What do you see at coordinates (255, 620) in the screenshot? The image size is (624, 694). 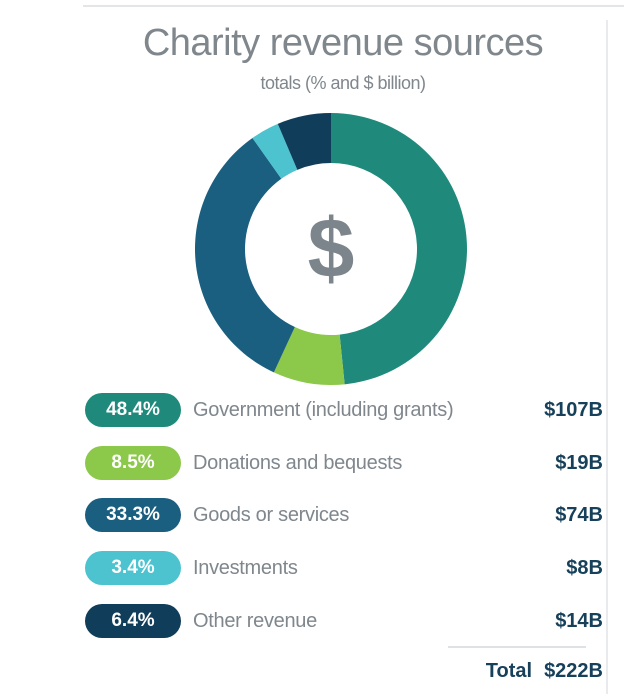 I see `legend-label: Other revenue` at bounding box center [255, 620].